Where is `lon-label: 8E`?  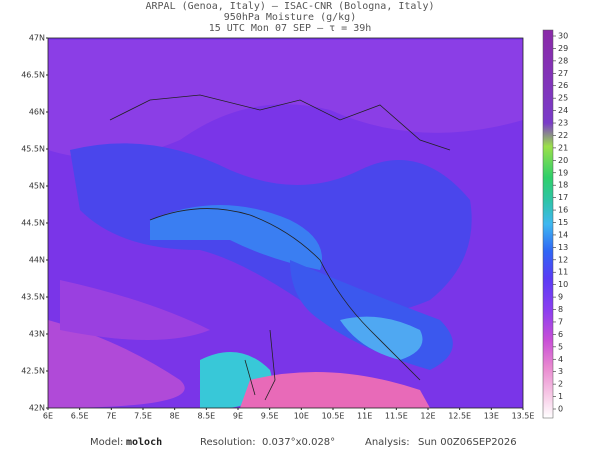 lon-label: 8E is located at coordinates (175, 416).